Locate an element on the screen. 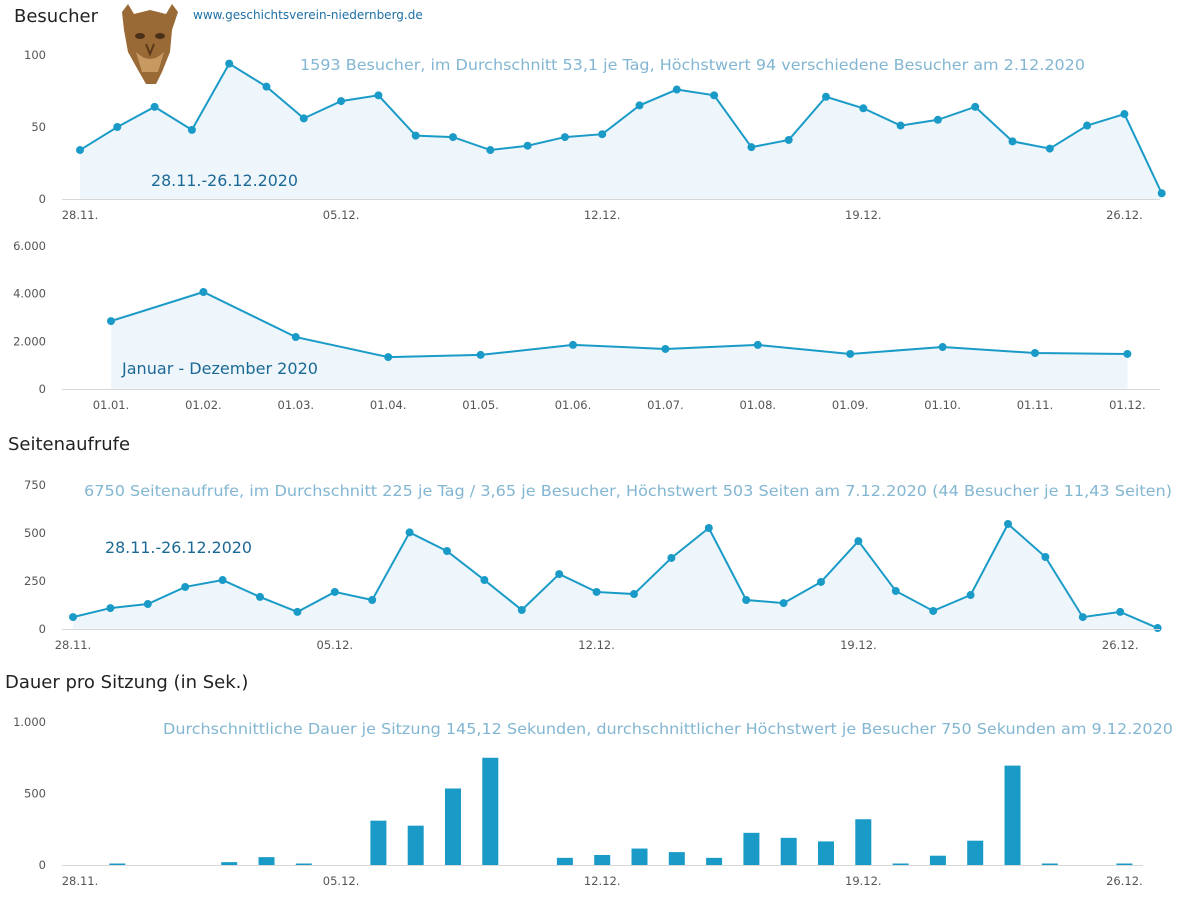  pageviews-range-label: 28.11.-26.12.2020 is located at coordinates (178, 547).